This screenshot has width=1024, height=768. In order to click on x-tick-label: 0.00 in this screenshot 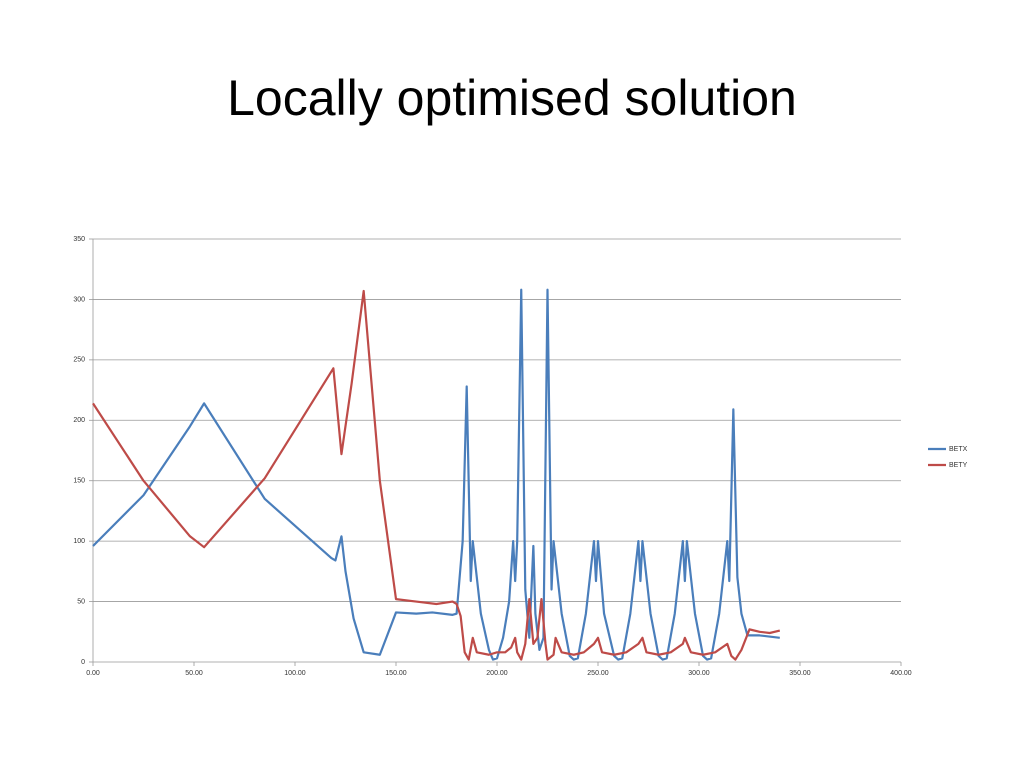, I will do `click(93, 673)`.